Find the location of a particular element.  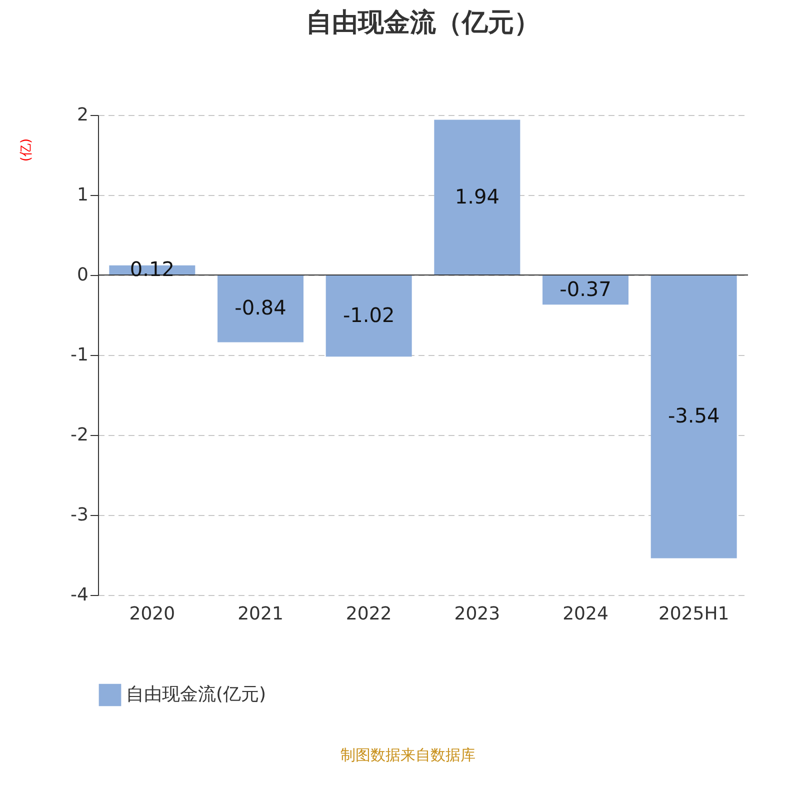

data-label: -3.54 is located at coordinates (694, 416).